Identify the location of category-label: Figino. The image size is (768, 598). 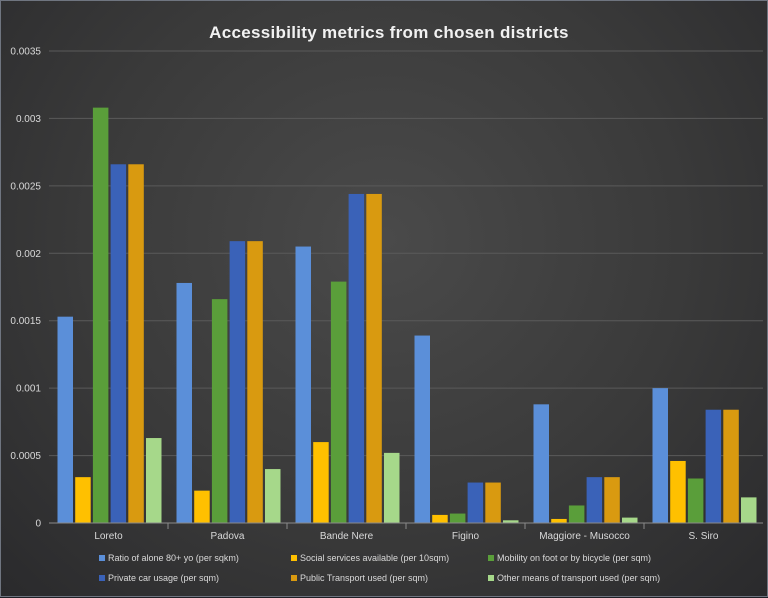
(466, 536).